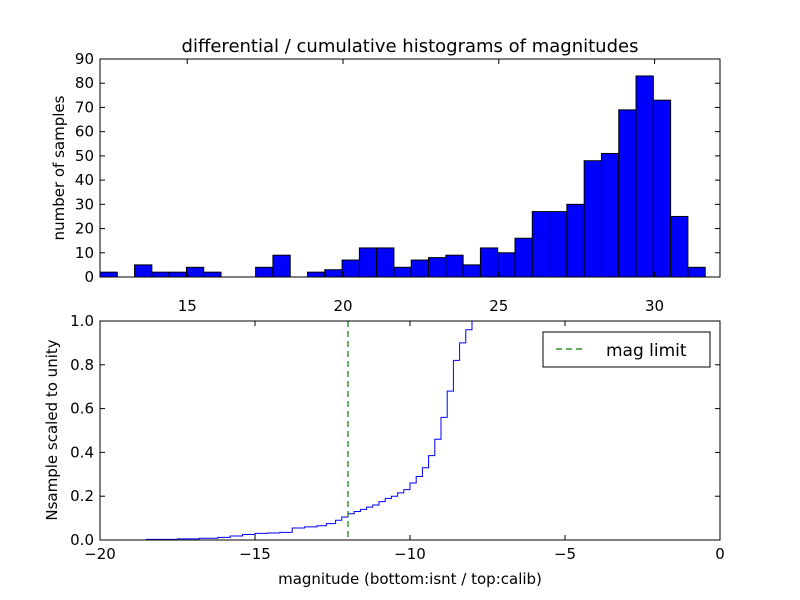 The width and height of the screenshot is (800, 600). I want to click on top-y-tick-label: 80, so click(84, 83).